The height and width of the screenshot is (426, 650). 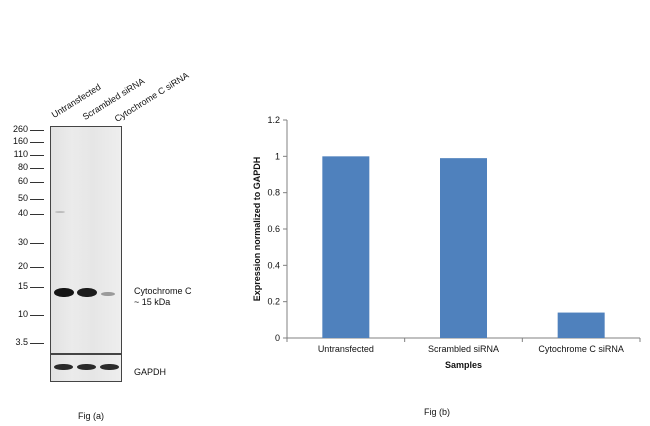 I want to click on mw-marker-label: 20, so click(x=22, y=266).